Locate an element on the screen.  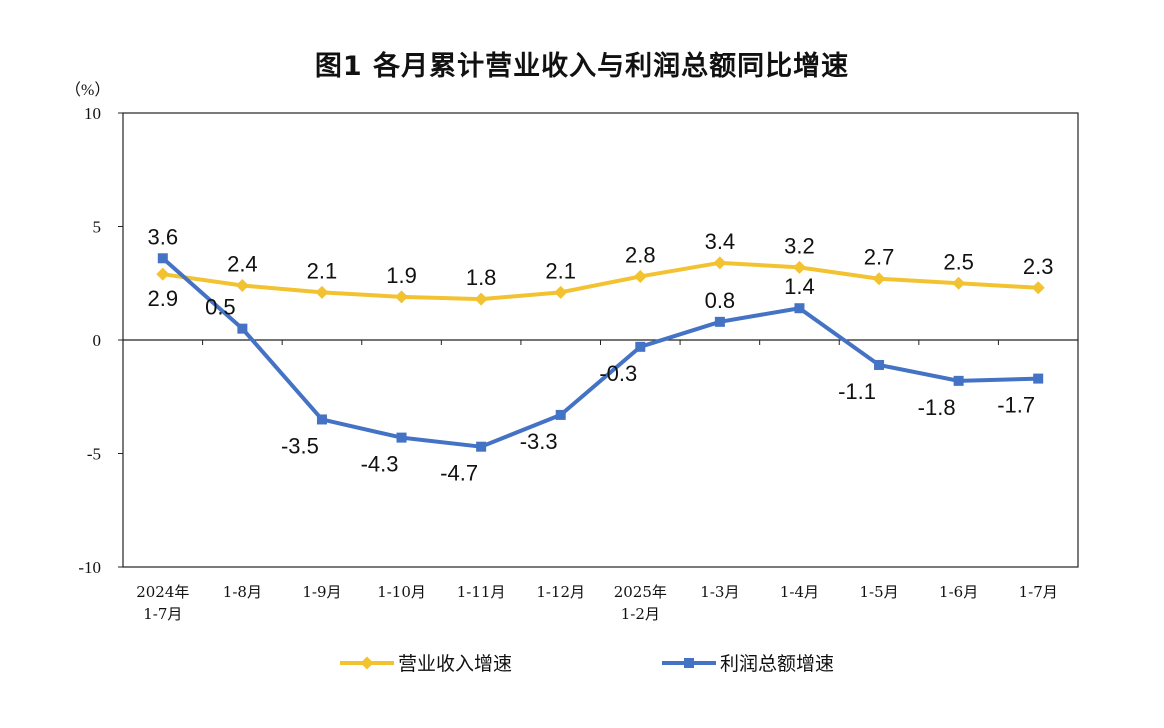
data-label-profit: -1.8 is located at coordinates (937, 407).